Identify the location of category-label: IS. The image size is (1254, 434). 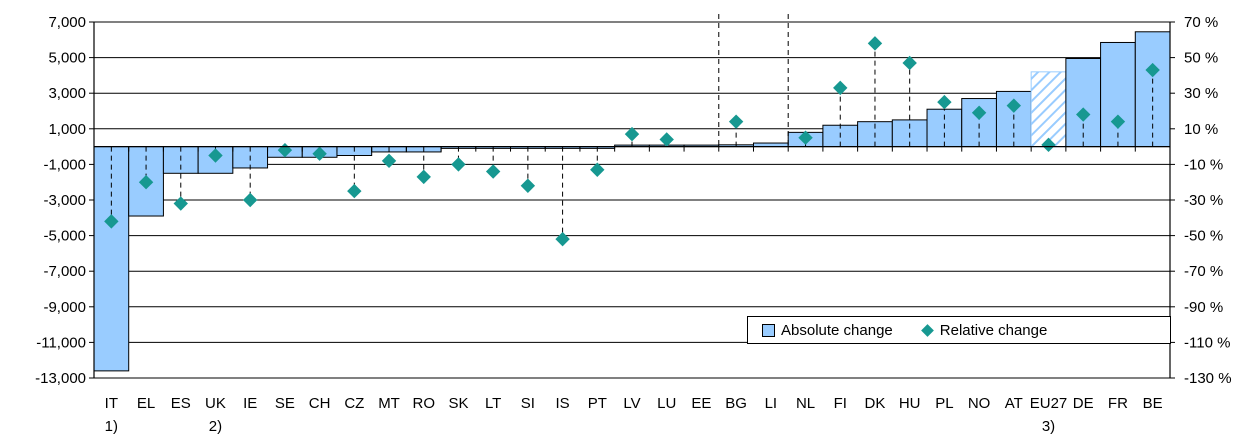
(562, 403).